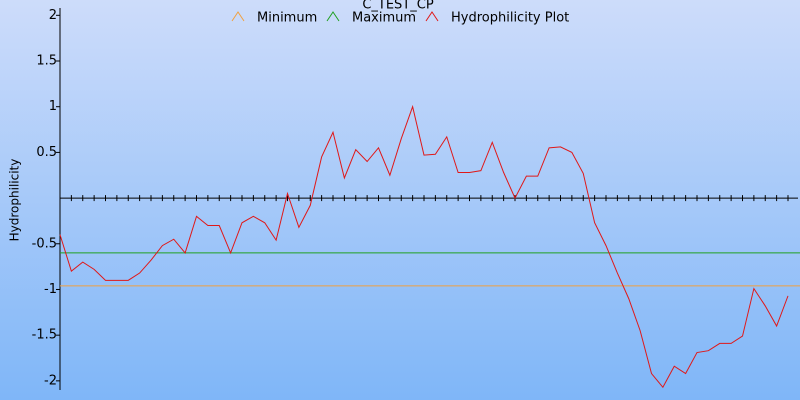  I want to click on y-tick-label: -0.5, so click(44, 243).